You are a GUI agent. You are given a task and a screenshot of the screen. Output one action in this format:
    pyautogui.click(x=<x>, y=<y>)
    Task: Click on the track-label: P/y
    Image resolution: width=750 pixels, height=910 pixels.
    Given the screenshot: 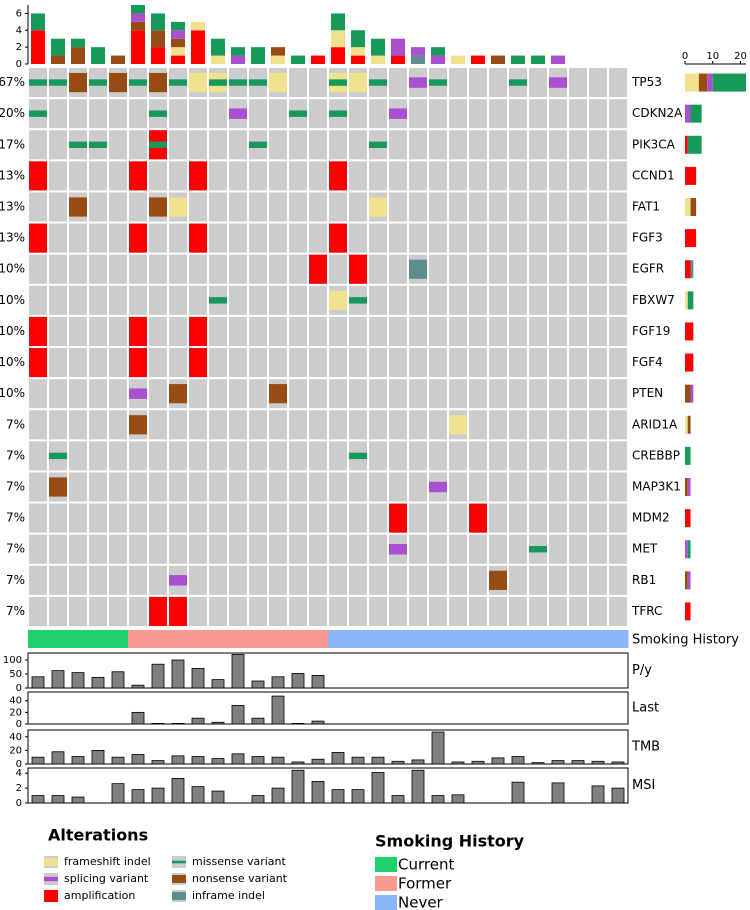 What is the action you would take?
    pyautogui.click(x=642, y=670)
    